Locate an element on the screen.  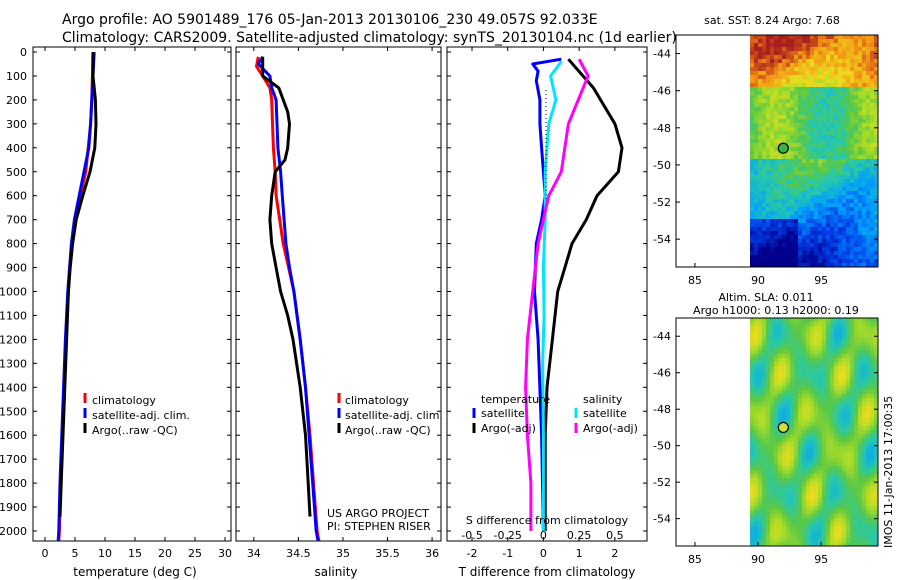
lat-tick-label: -50 is located at coordinates (662, 165).